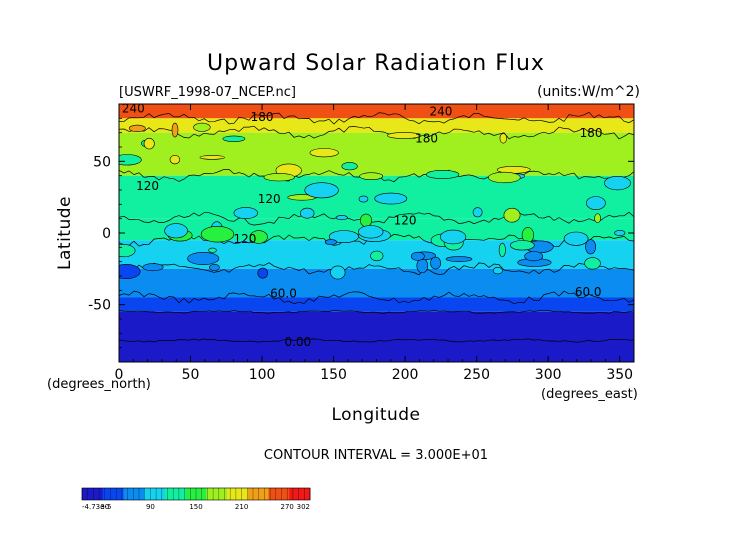 The width and height of the screenshot is (752, 536). I want to click on y-tick-label: 0, so click(106, 234).